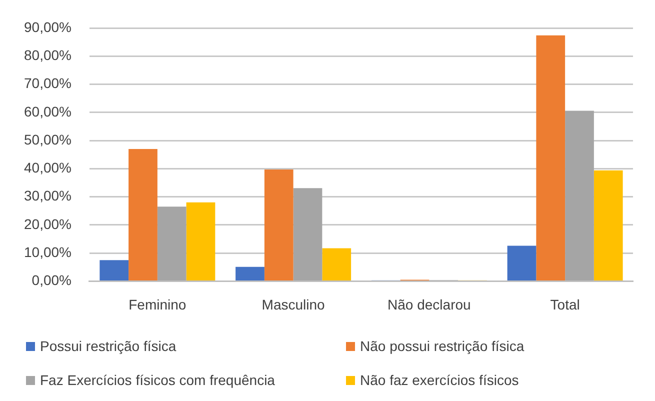  I want to click on y-tick-label: 80,00%, so click(48, 54).